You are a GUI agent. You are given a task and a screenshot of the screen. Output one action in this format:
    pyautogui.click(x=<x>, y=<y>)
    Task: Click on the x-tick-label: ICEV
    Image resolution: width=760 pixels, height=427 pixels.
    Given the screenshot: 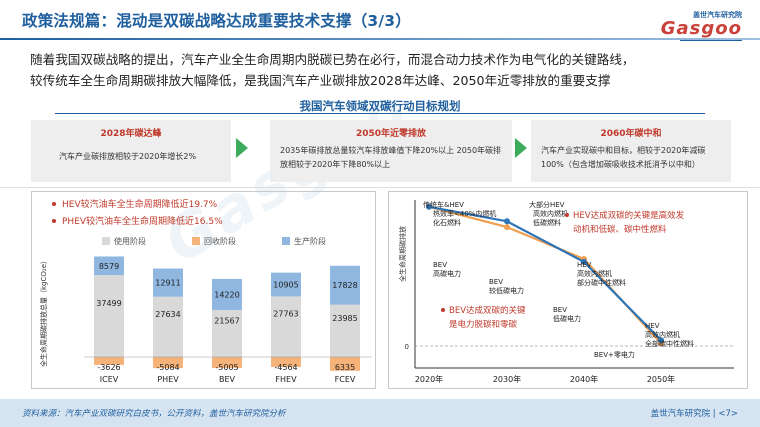 What is the action you would take?
    pyautogui.click(x=109, y=379)
    